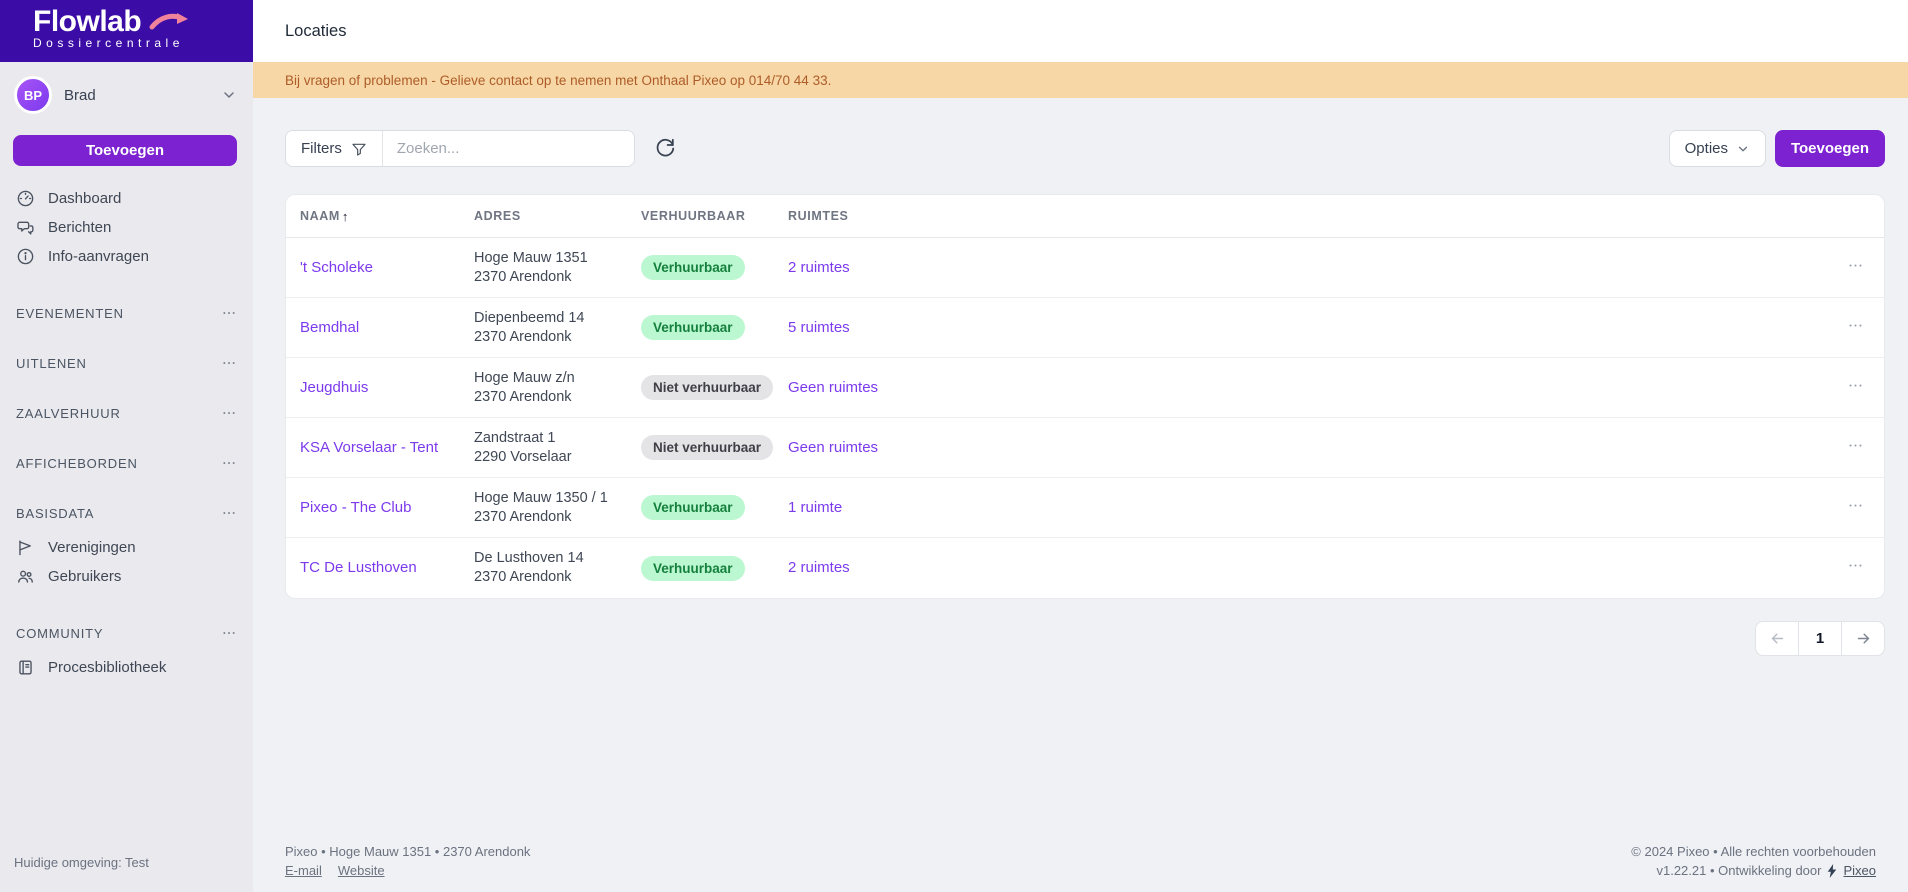 This screenshot has width=1908, height=892. I want to click on column-label: NAAM, so click(320, 216).